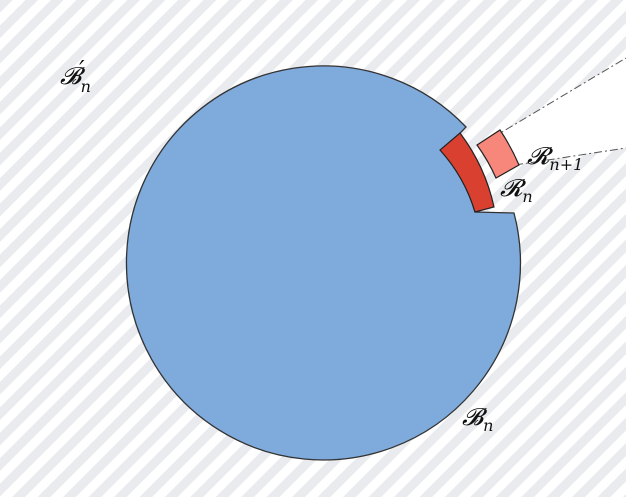 This screenshot has height=497, width=626. Describe the element at coordinates (570, 156) in the screenshot. I see `cone-lower-edge` at that location.